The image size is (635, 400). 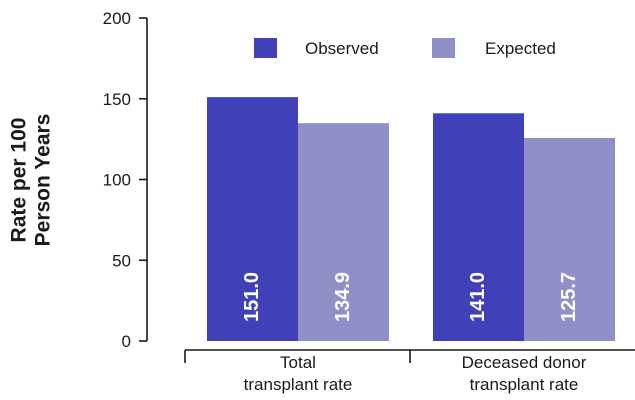 I want to click on bar-value-label: 134.9, so click(x=343, y=297).